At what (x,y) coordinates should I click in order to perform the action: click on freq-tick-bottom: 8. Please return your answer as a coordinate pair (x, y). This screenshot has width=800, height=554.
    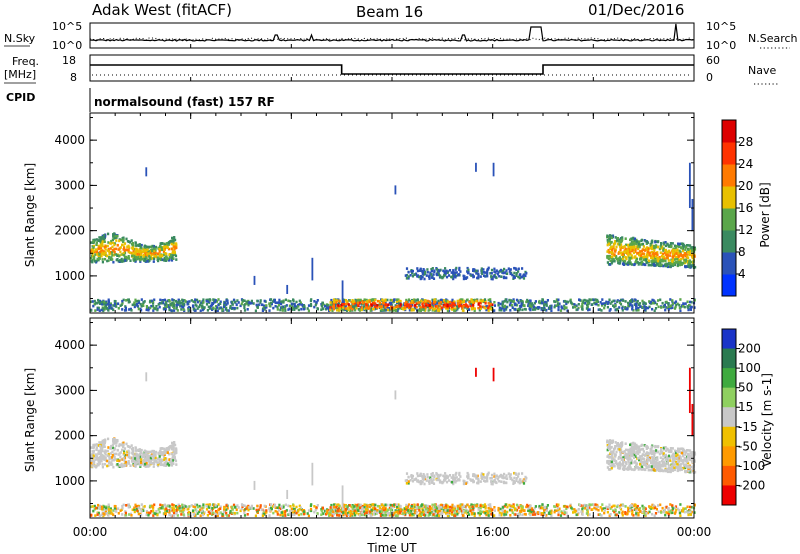
    Looking at the image, I should click on (73, 77).